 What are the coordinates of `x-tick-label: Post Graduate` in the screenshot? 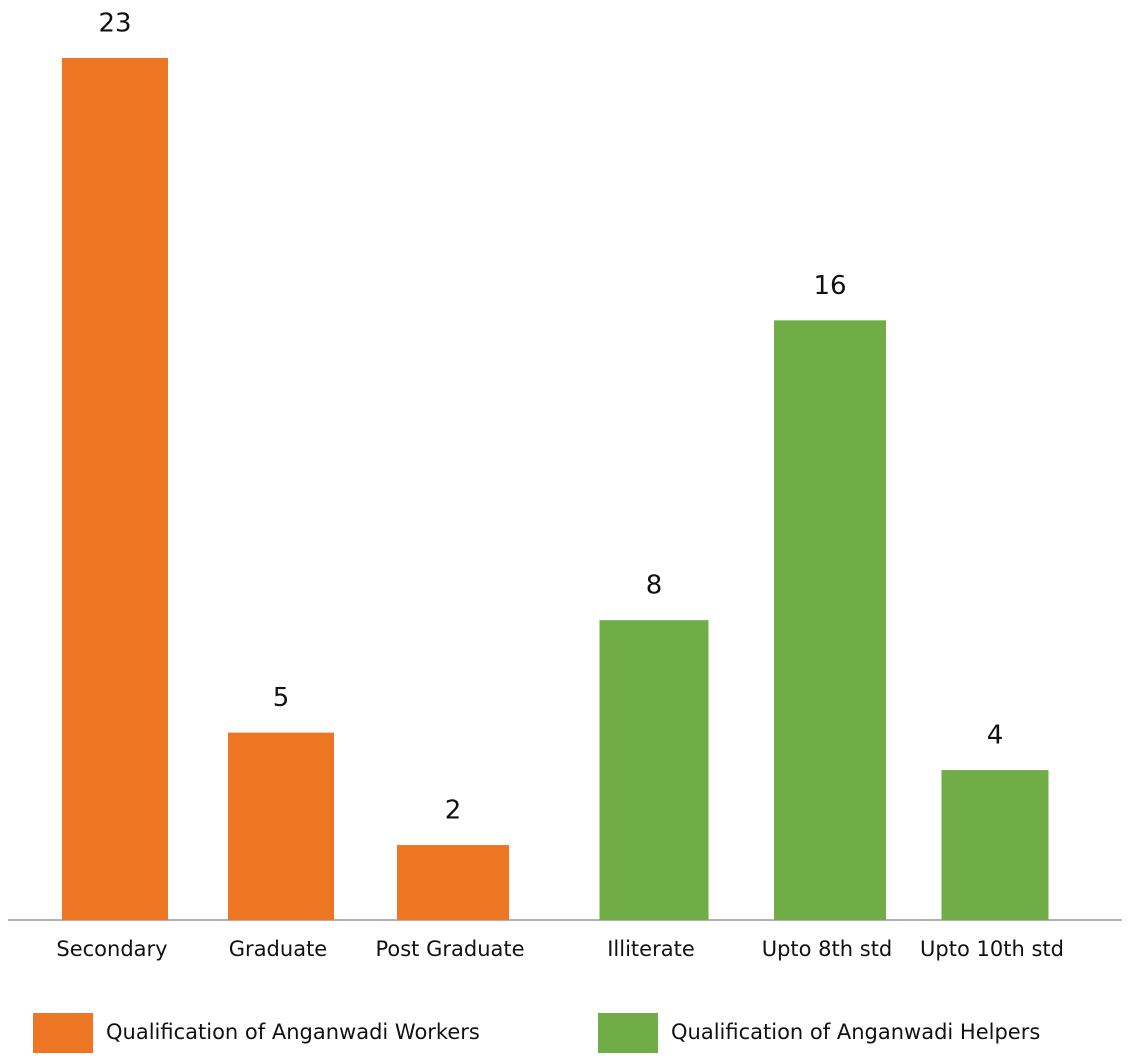 It's located at (449, 949).